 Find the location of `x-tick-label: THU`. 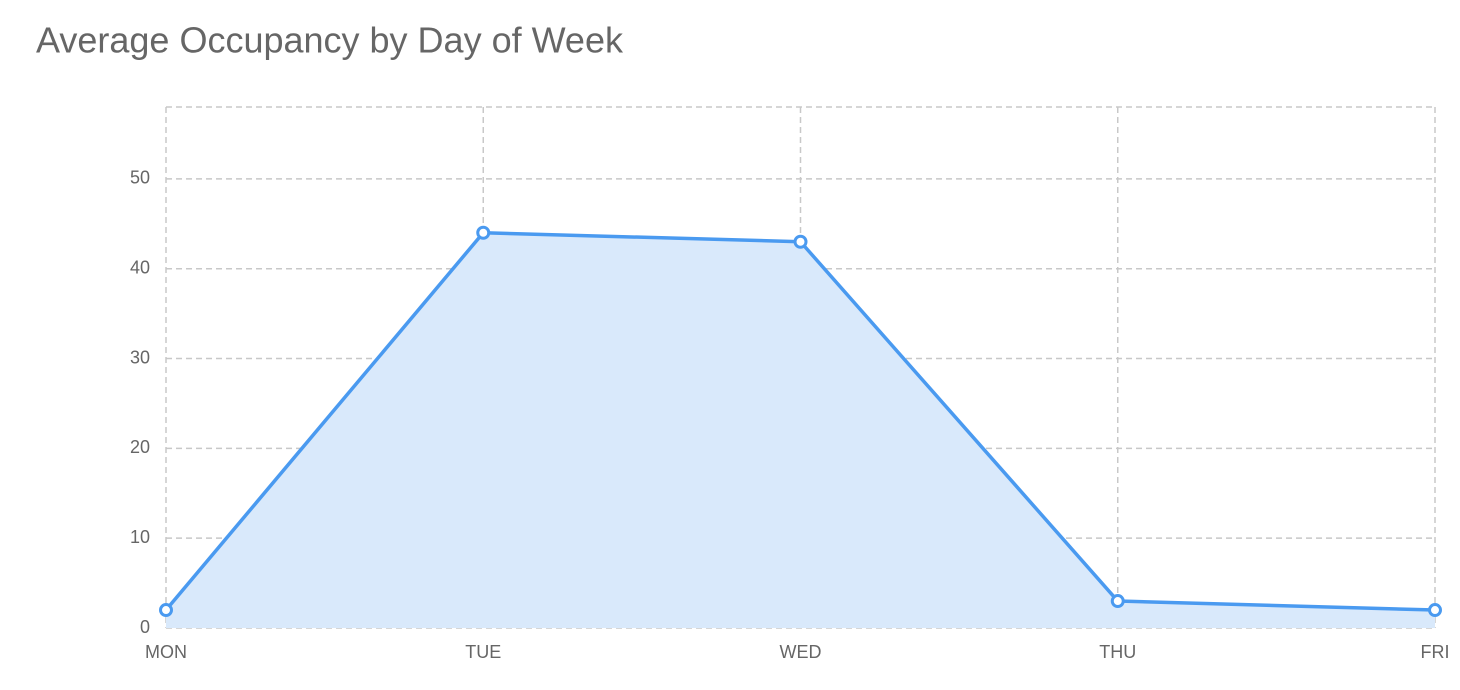

x-tick-label: THU is located at coordinates (1117, 652).